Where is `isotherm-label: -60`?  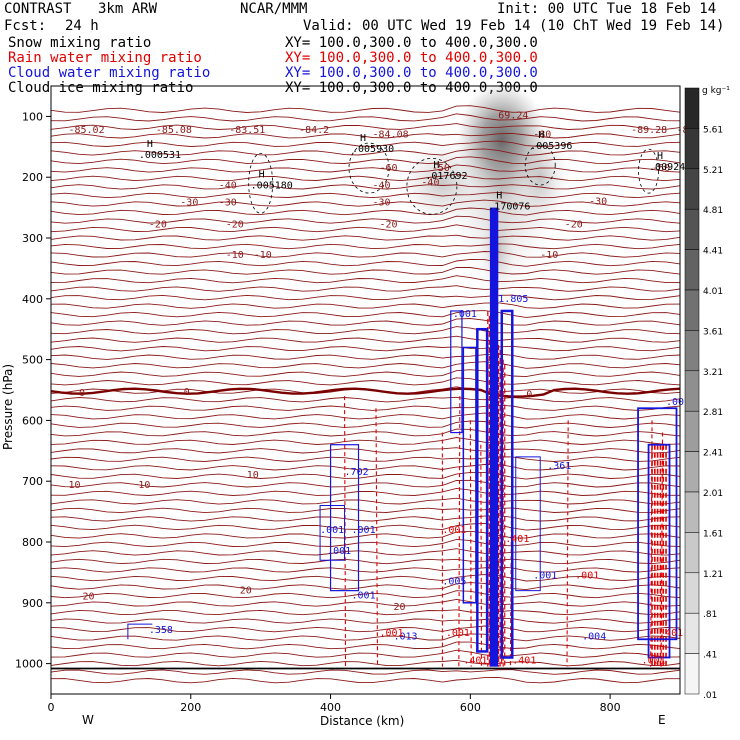
isotherm-label: -60 is located at coordinates (388, 168).